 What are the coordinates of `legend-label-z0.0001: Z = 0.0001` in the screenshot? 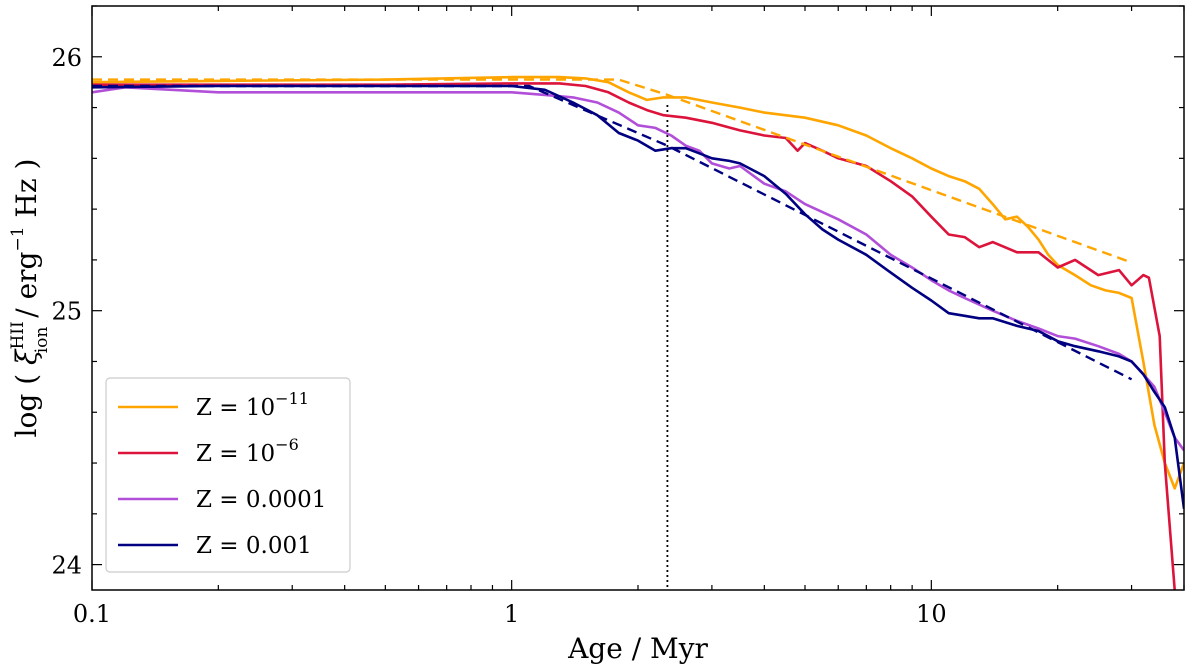 It's located at (261, 500).